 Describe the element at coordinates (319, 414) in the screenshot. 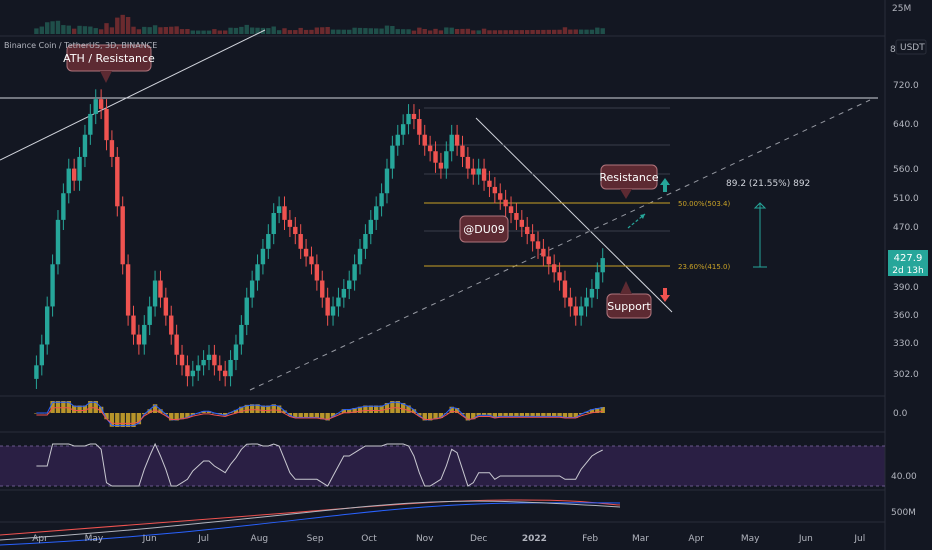

I see `macd-histogram` at that location.